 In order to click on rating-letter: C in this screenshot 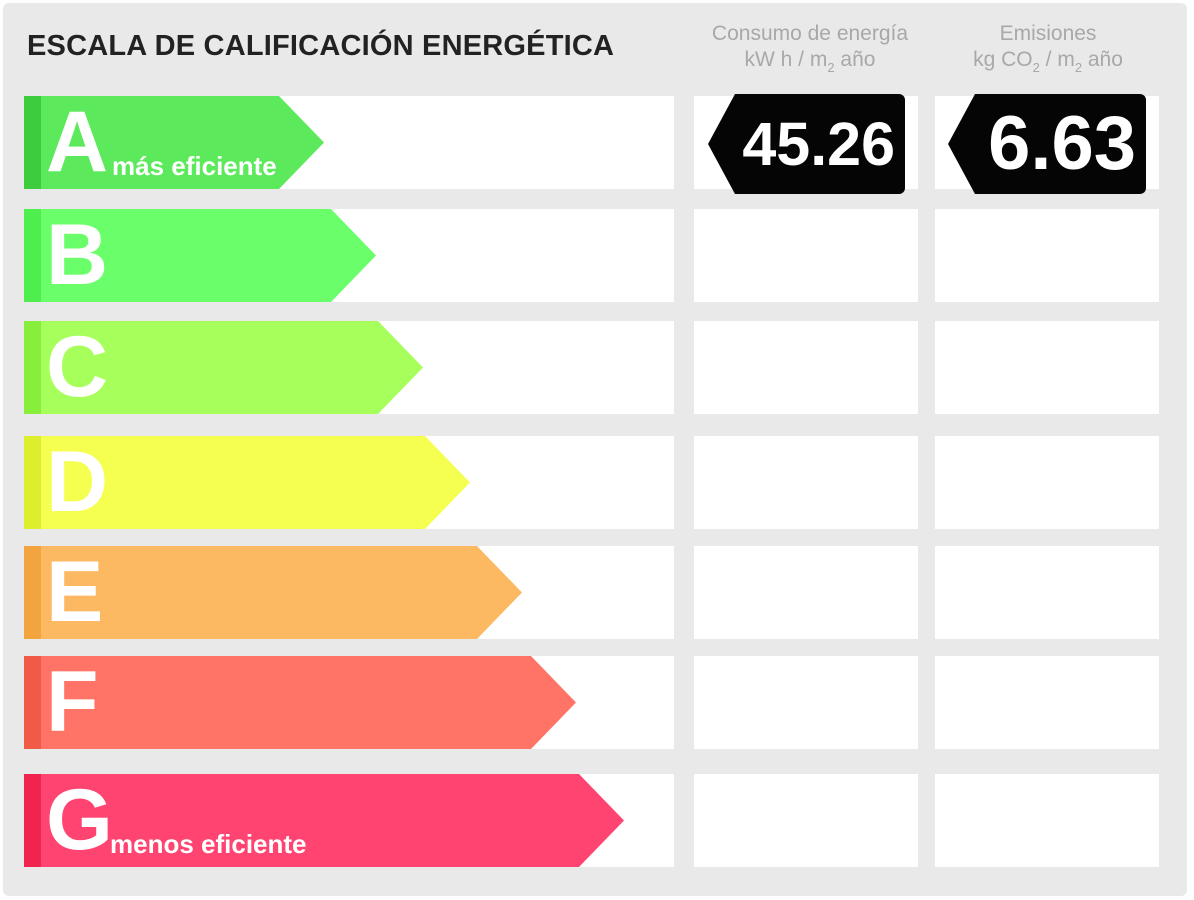, I will do `click(77, 367)`.